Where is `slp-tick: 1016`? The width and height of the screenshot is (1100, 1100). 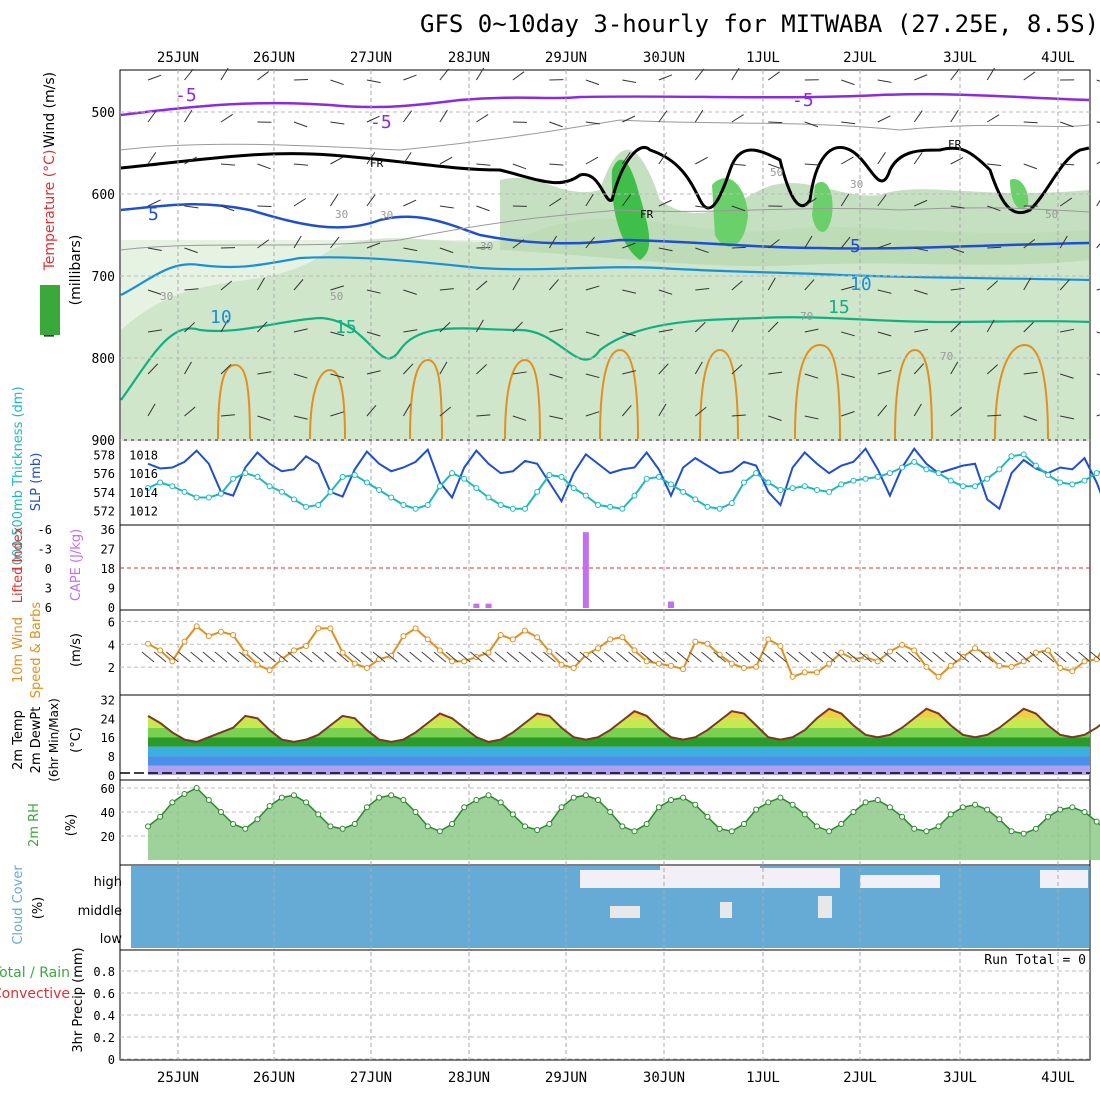 slp-tick: 1016 is located at coordinates (143, 474).